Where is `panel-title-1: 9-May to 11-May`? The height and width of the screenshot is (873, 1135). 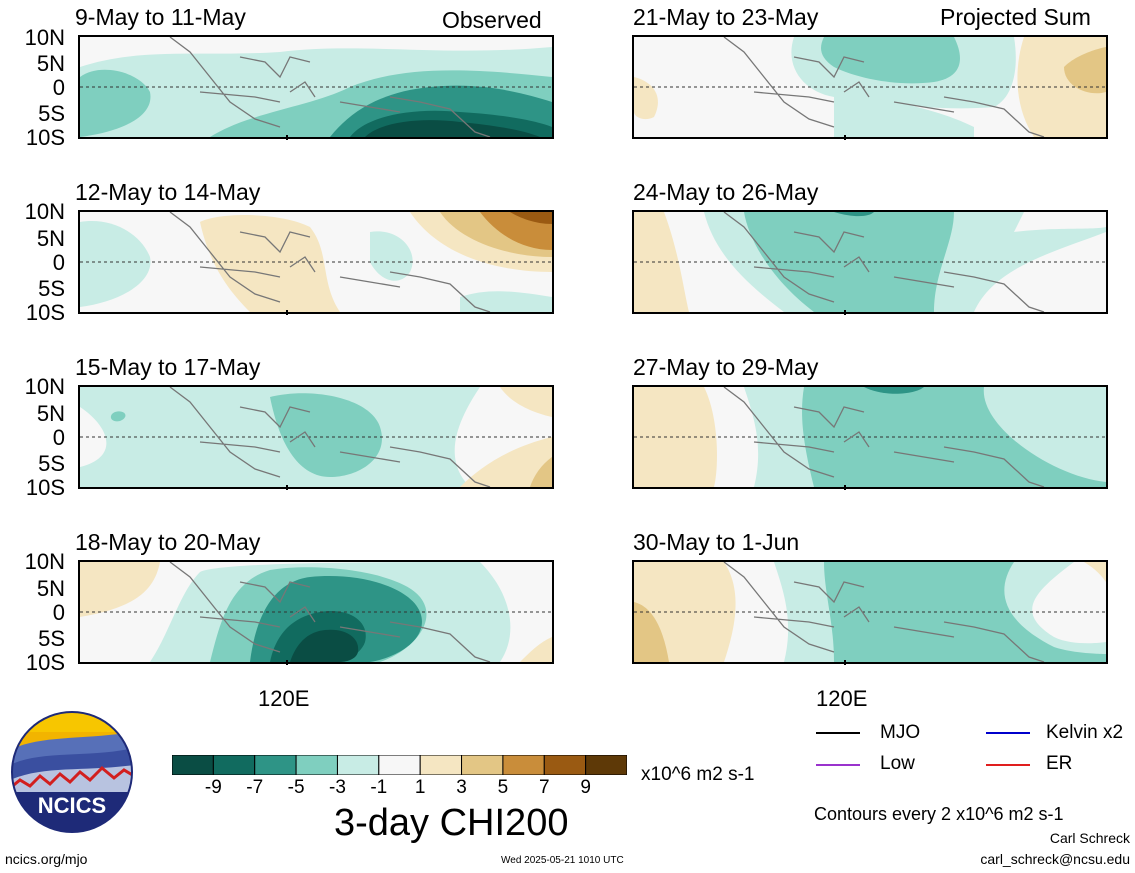
panel-title-1: 9-May to 11-May is located at coordinates (160, 17).